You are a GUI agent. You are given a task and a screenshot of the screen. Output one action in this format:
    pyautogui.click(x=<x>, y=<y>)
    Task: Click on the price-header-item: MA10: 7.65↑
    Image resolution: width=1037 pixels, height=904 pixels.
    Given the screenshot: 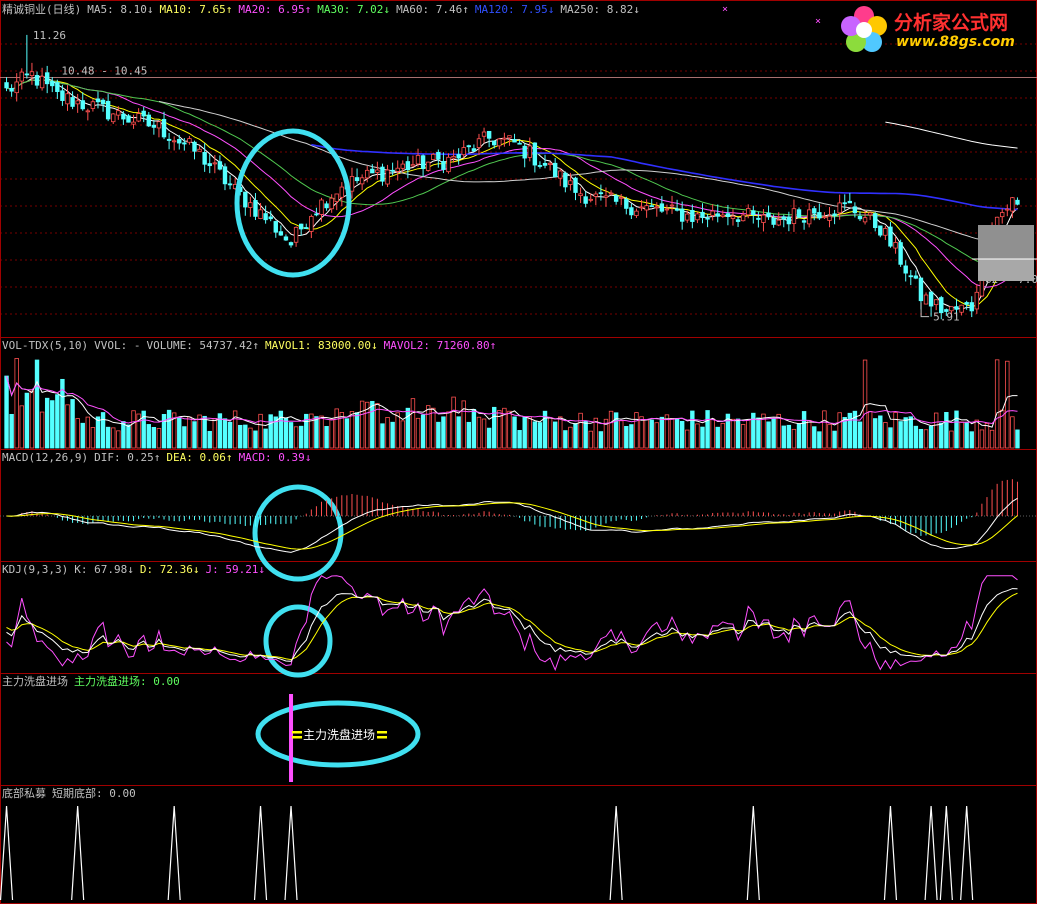 What is the action you would take?
    pyautogui.click(x=196, y=9)
    